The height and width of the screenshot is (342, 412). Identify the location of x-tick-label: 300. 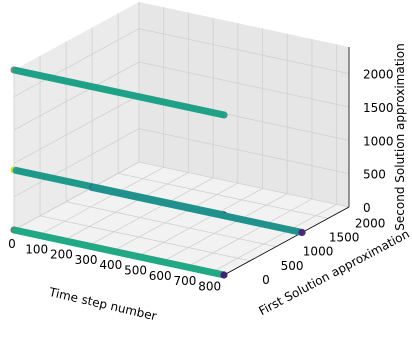
(86, 260).